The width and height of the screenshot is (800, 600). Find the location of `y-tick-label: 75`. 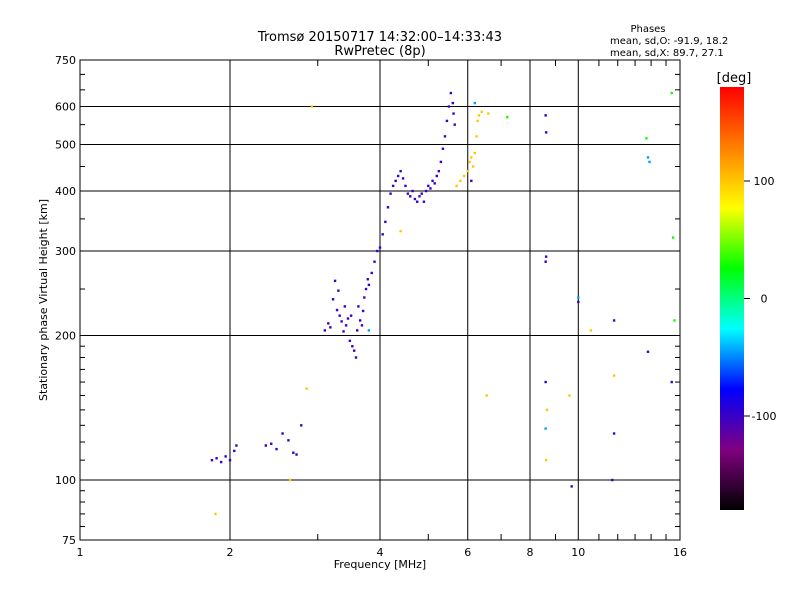

y-tick-label: 75 is located at coordinates (69, 540).